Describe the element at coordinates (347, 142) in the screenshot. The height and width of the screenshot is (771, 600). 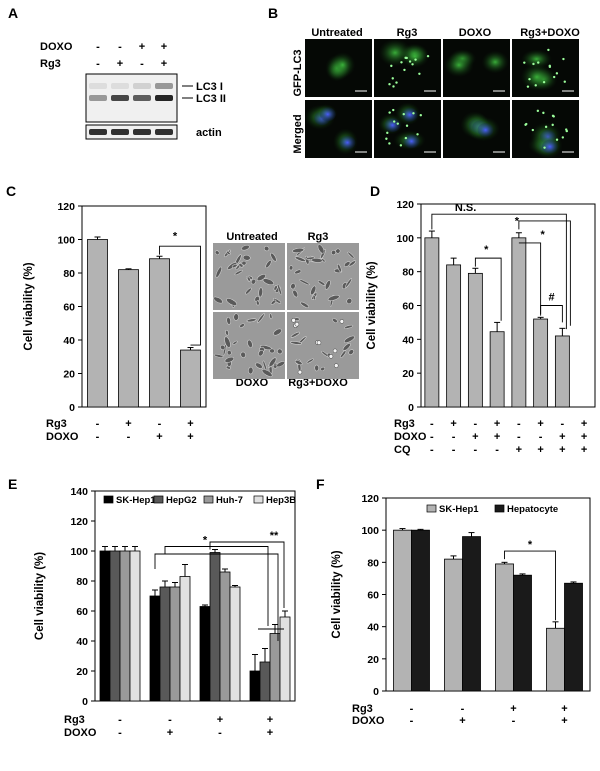
I see `nucleus` at that location.